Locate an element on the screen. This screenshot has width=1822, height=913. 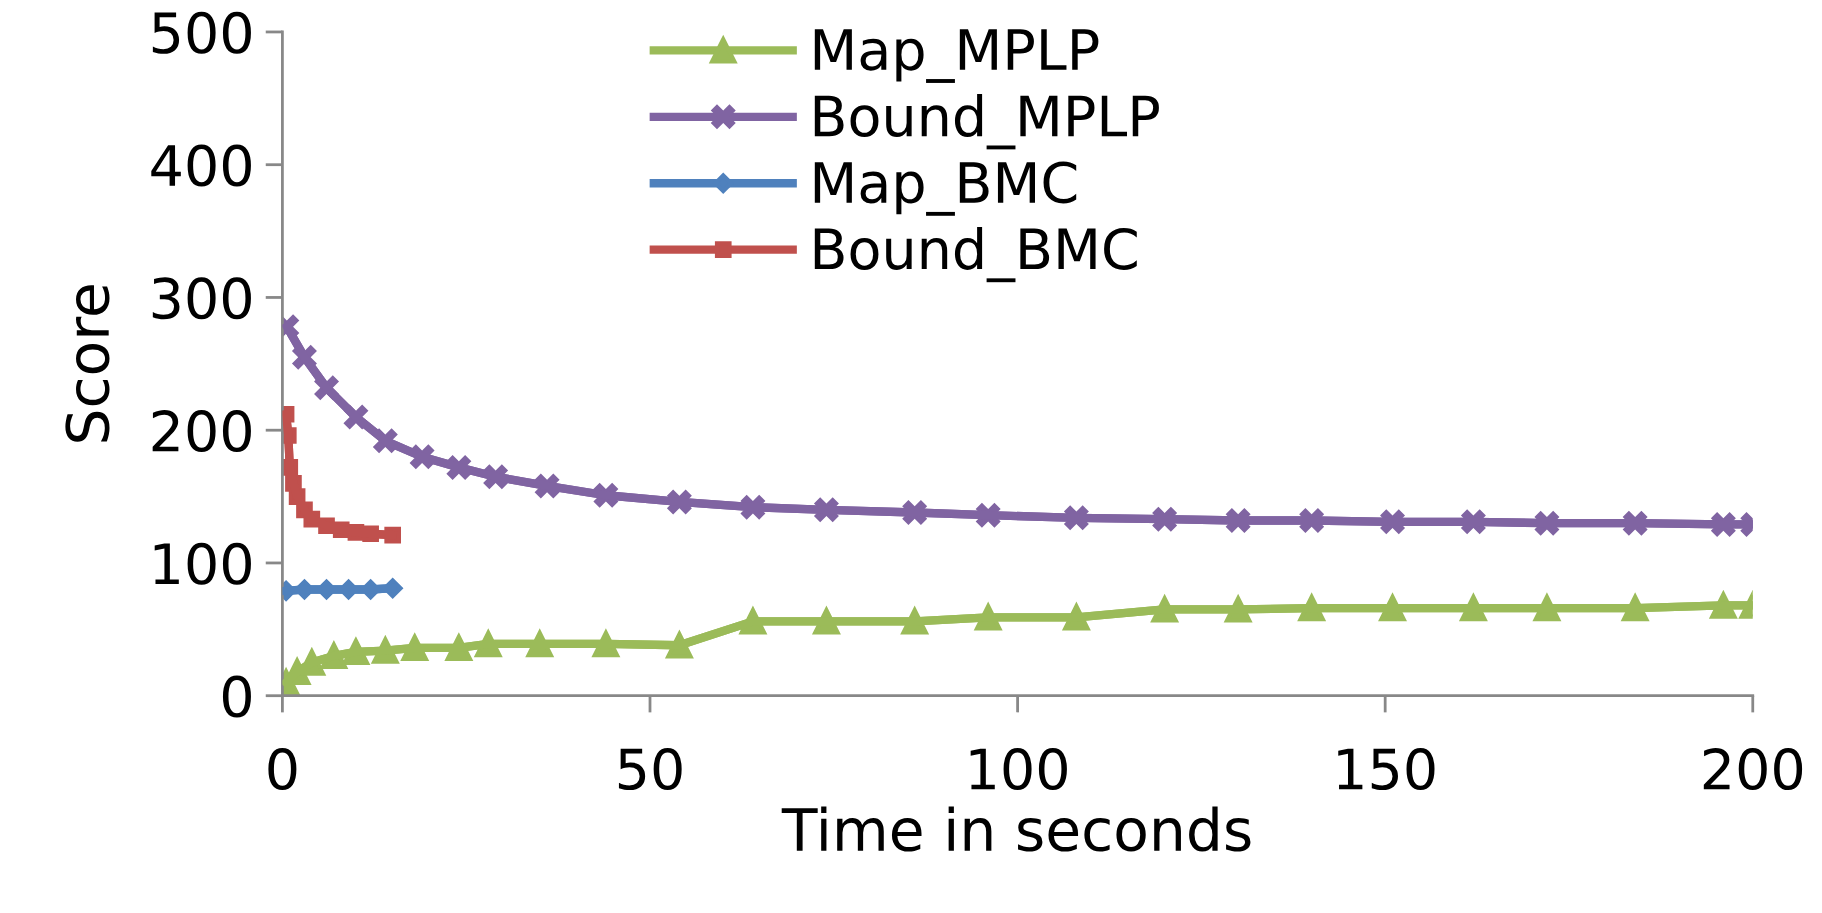
y-tick-label: 0 is located at coordinates (236, 696).